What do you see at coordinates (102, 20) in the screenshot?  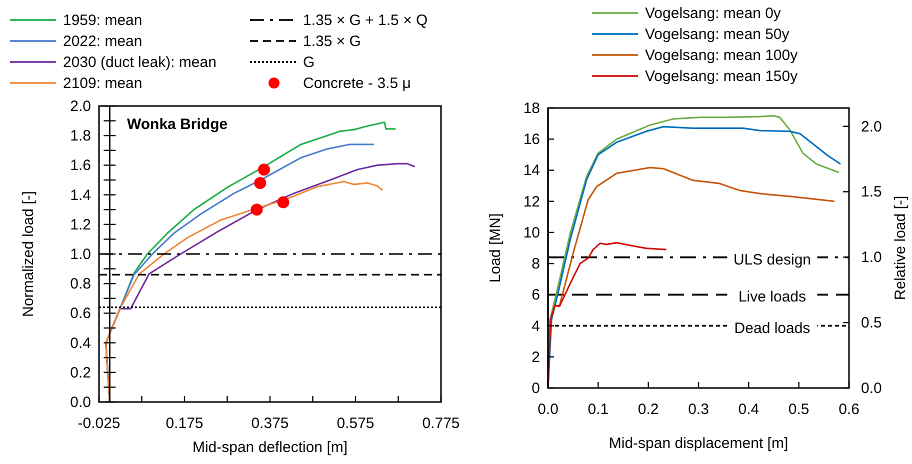 I see `legend-label: 1959: mean` at bounding box center [102, 20].